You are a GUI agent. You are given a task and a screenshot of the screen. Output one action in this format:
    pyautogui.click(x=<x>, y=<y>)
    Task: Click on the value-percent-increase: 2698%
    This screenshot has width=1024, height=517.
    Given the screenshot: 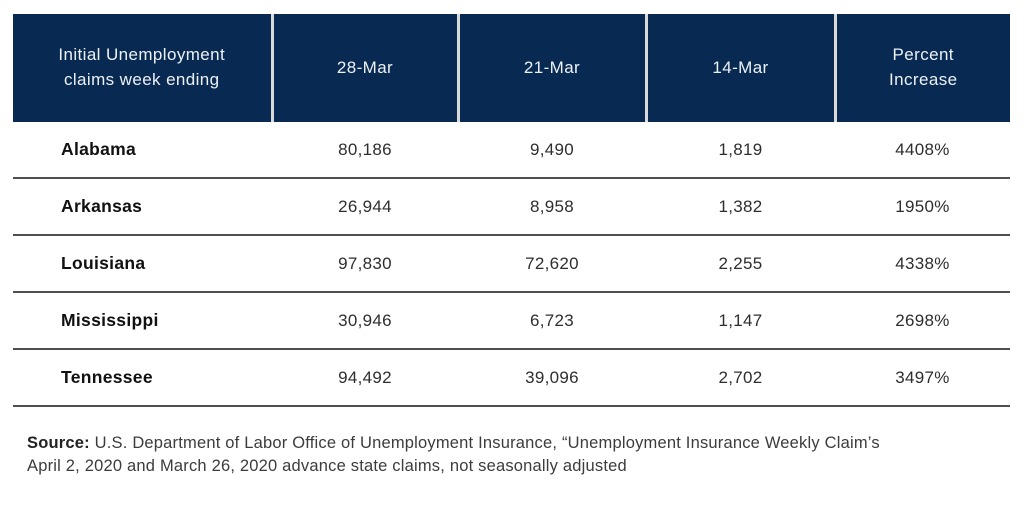 What is the action you would take?
    pyautogui.click(x=922, y=321)
    